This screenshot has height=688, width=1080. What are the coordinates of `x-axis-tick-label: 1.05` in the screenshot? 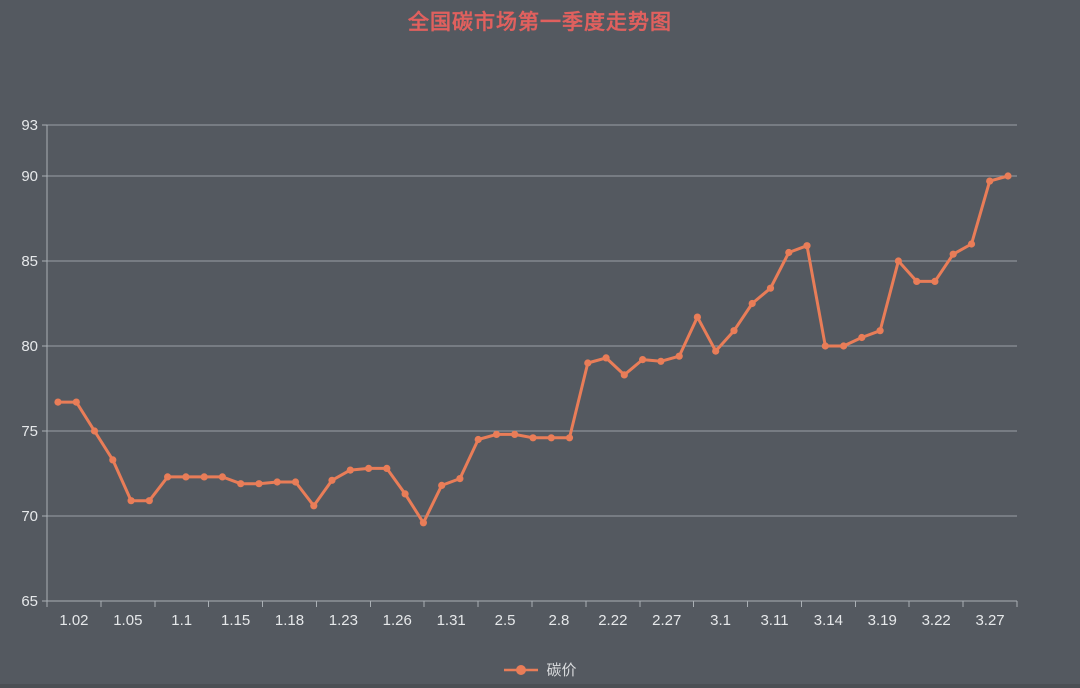 It's located at (127, 620).